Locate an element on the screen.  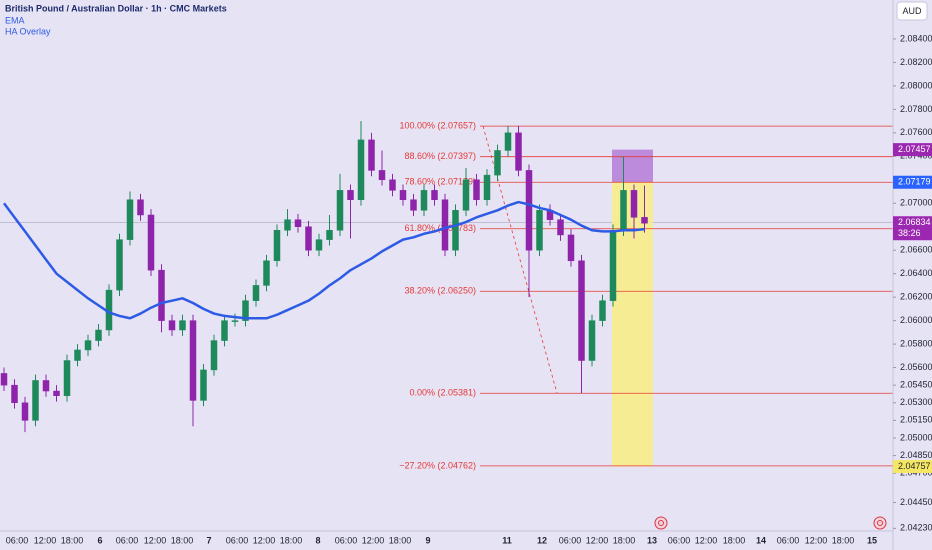
fib-label: −27.20% (2.04762) is located at coordinates (437, 465).